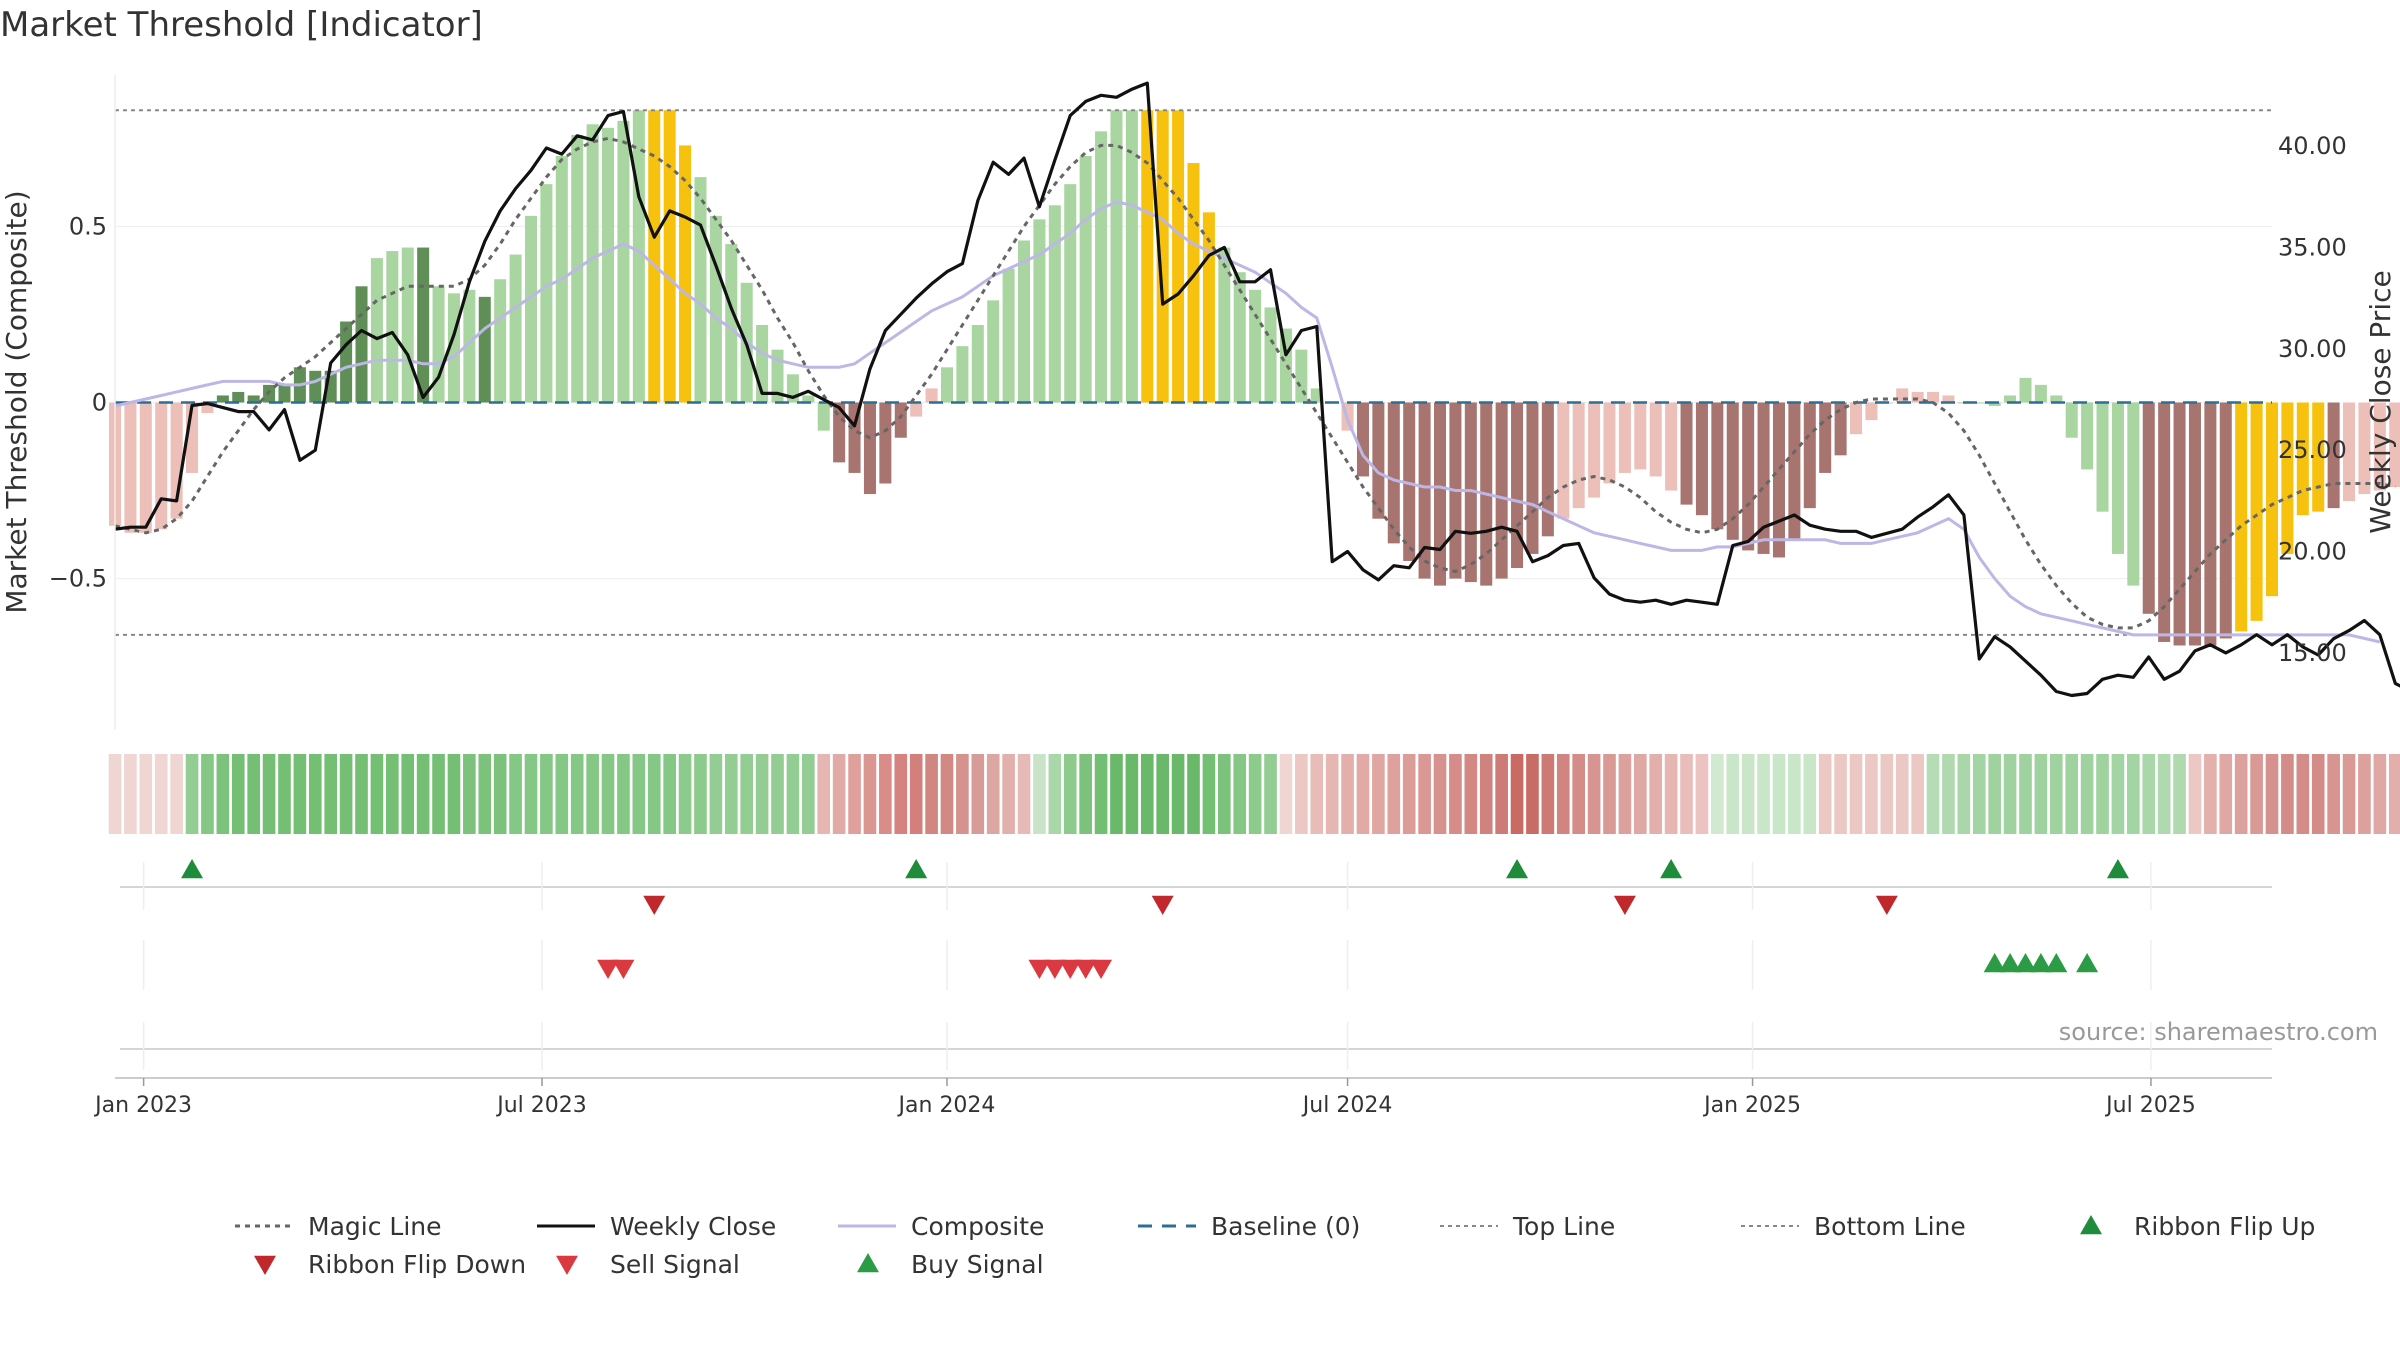  I want to click on legend-label: Buy Signal, so click(977, 1264).